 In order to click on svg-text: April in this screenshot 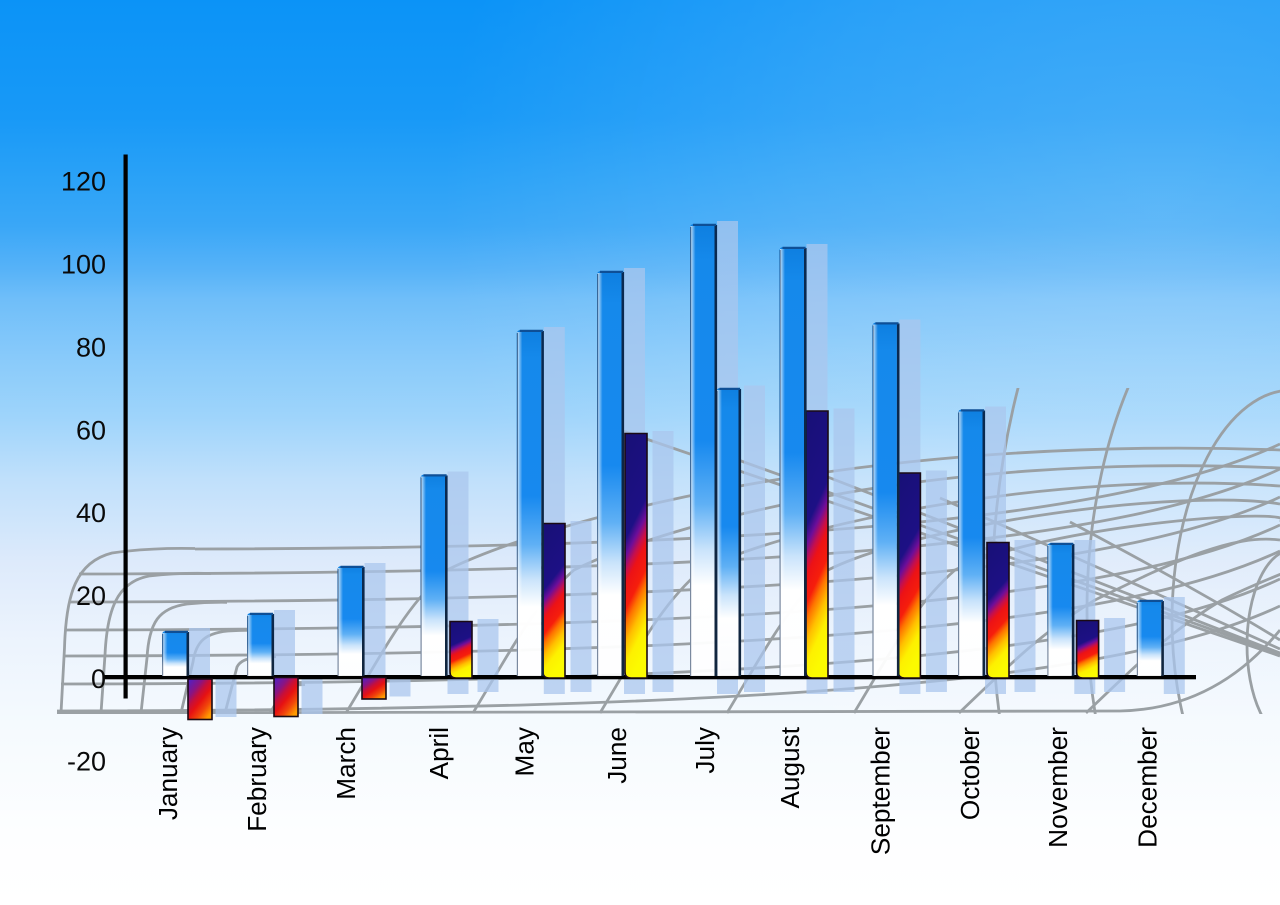, I will do `click(439, 753)`.